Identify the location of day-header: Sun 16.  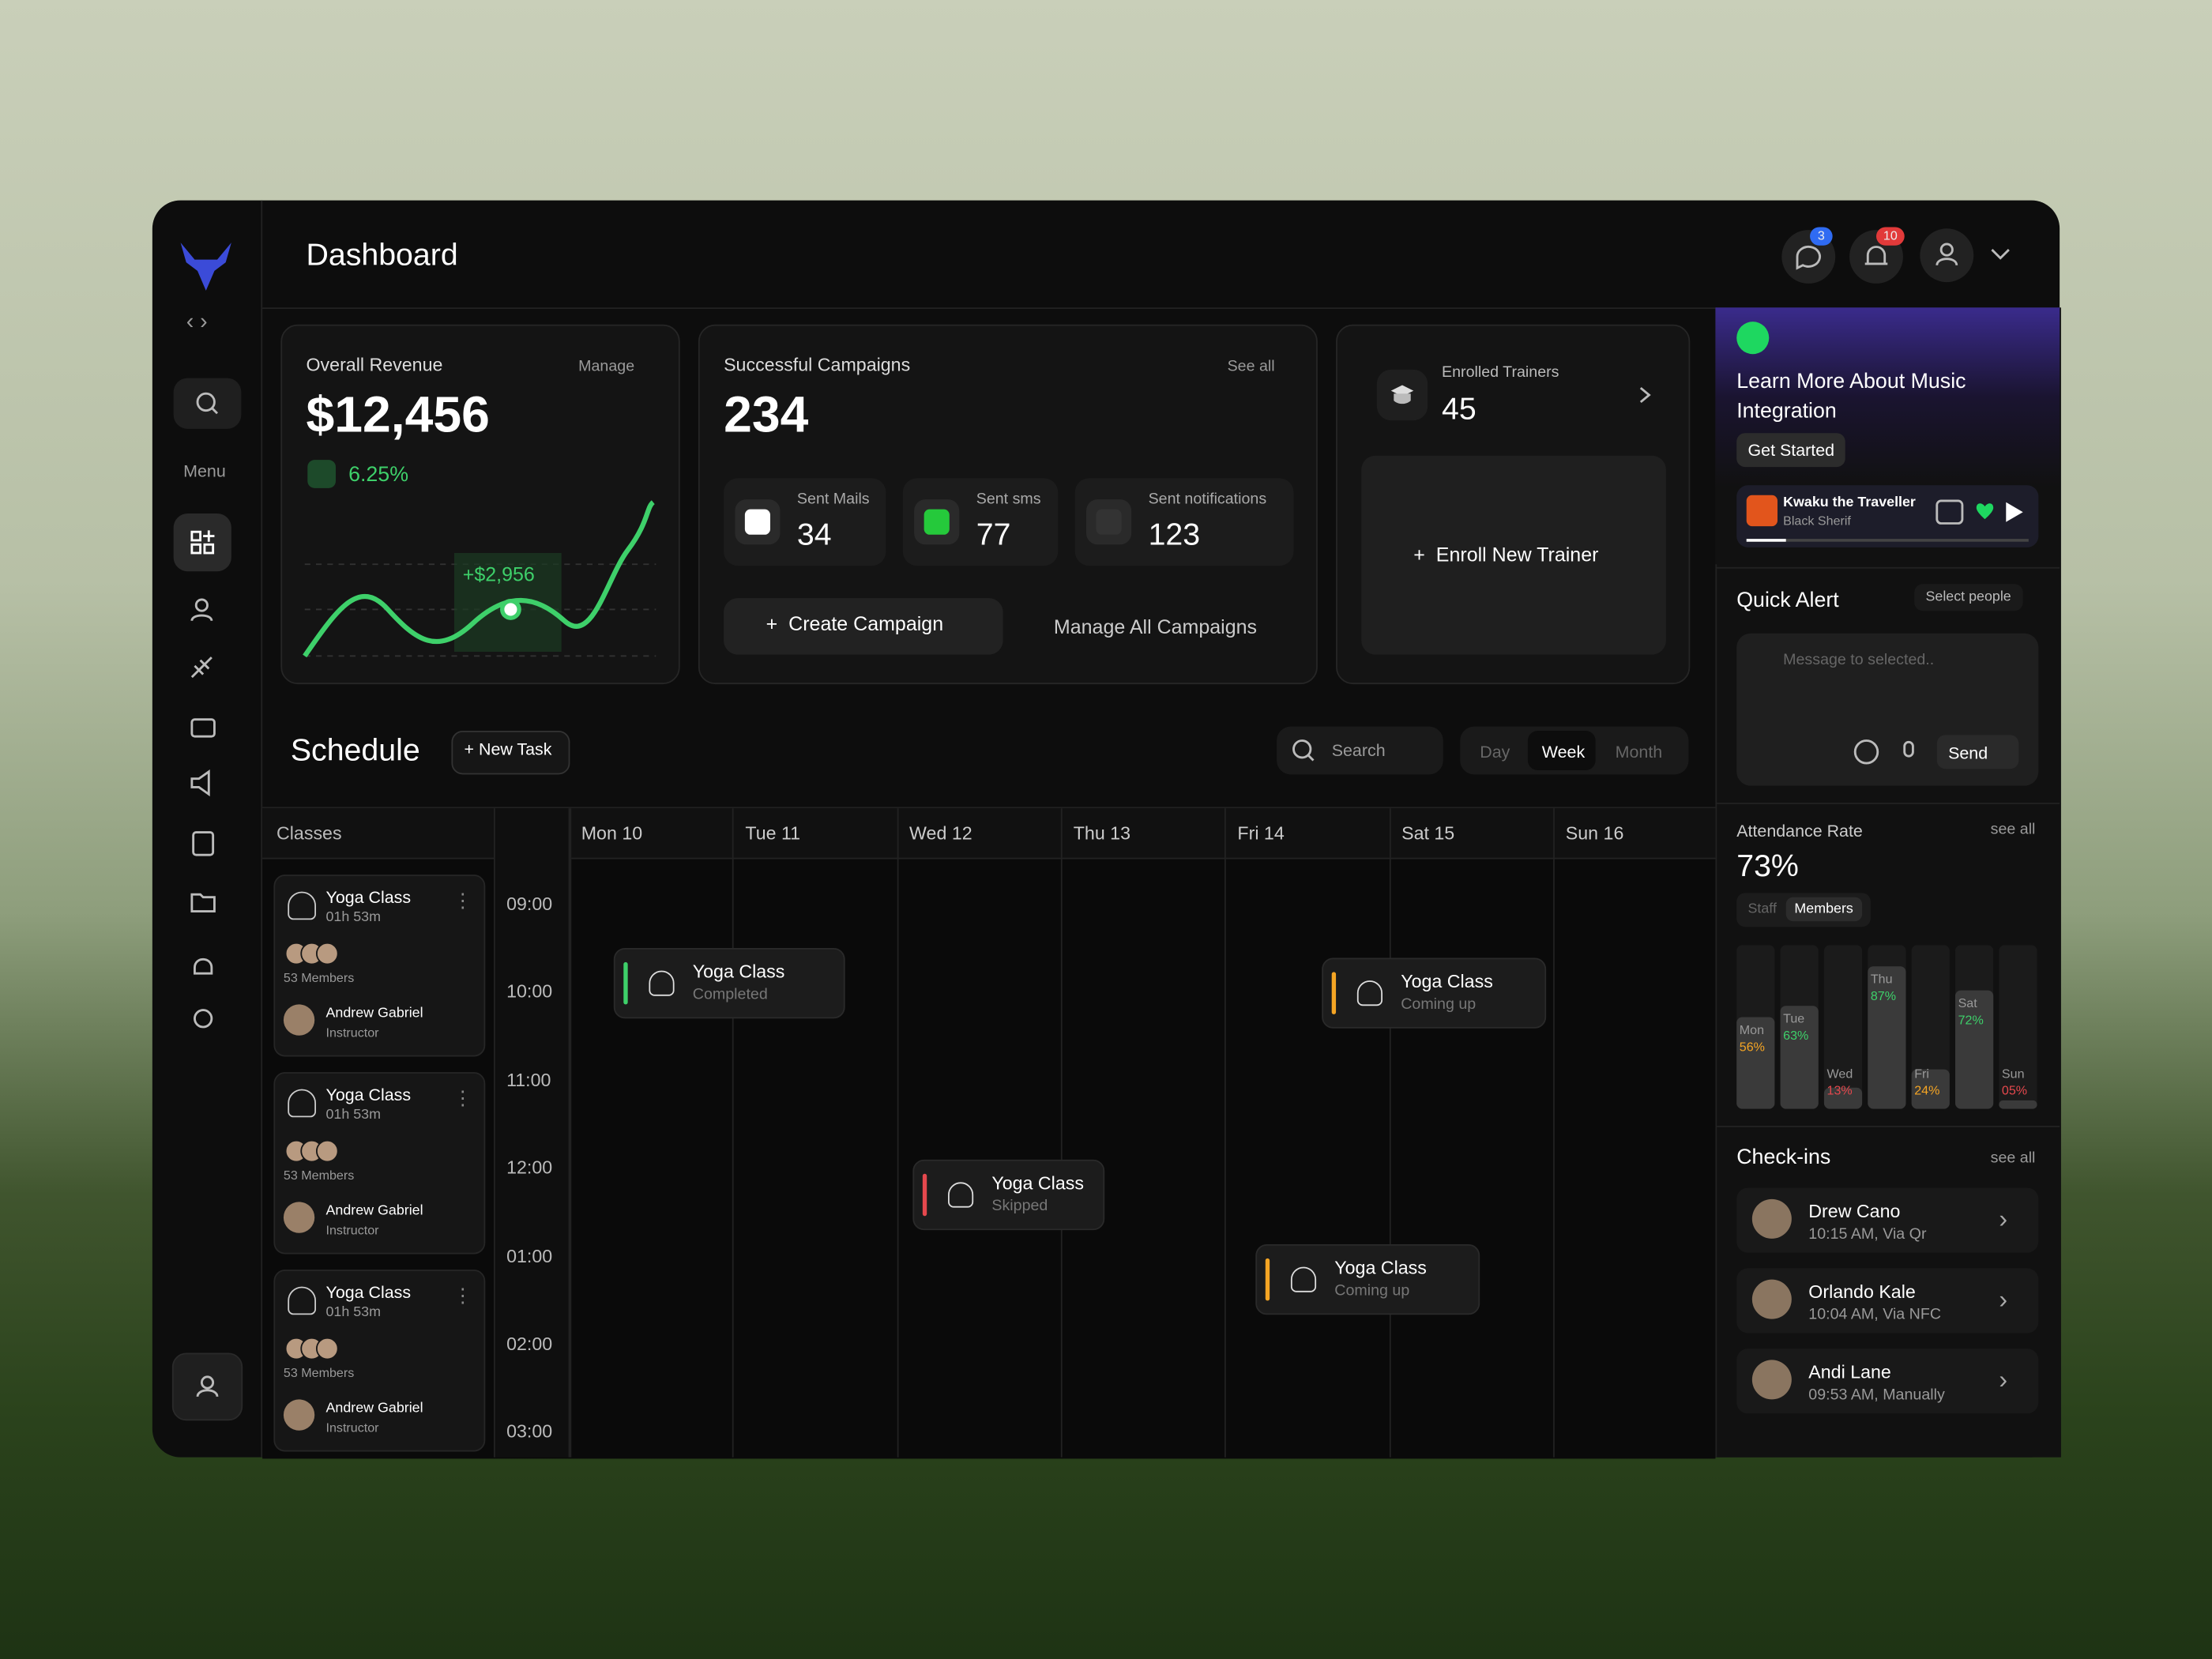
(1594, 833).